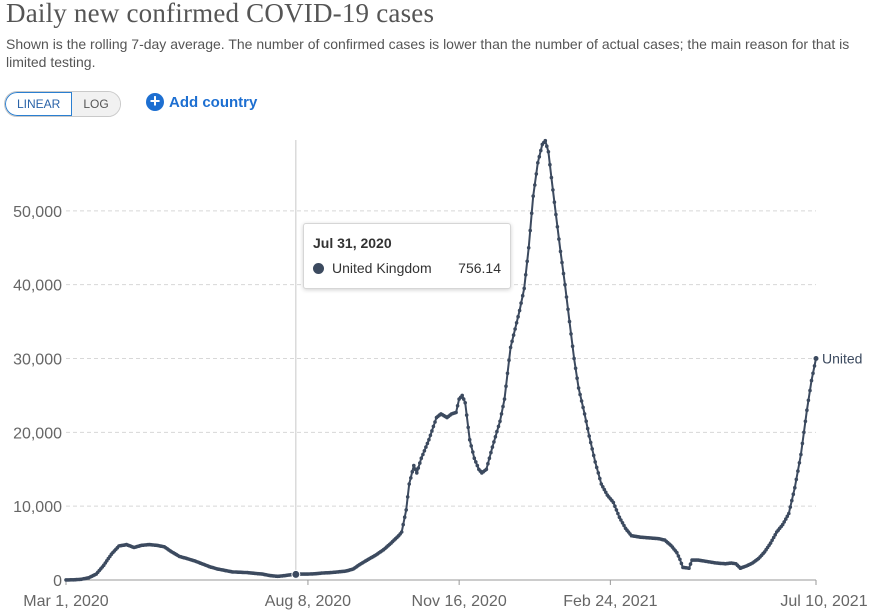  Describe the element at coordinates (220, 14) in the screenshot. I see `chart-title: Daily new confirmed COVID-19 cases` at that location.